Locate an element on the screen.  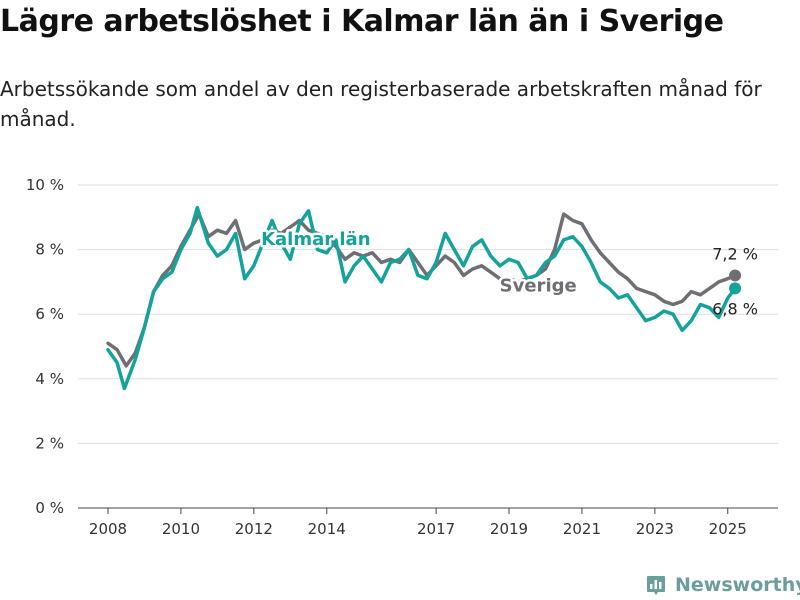
x-tick-label: 2023 is located at coordinates (655, 529).